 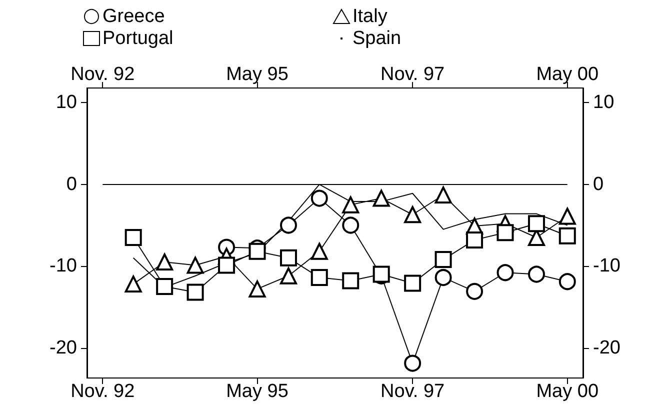 I want to click on y-tick-label: 0, so click(x=71, y=184).